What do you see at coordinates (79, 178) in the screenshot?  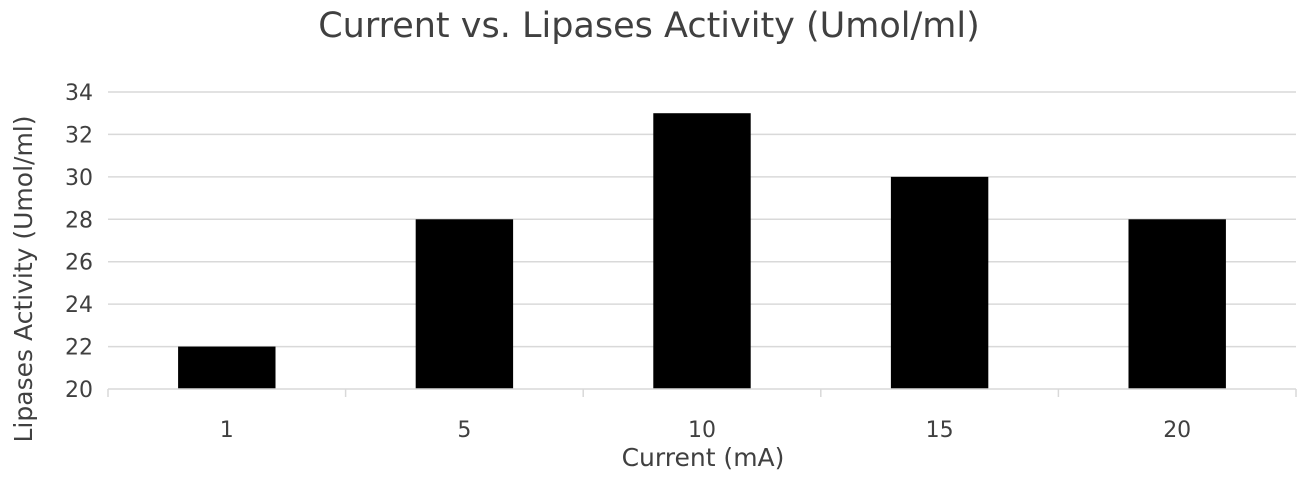 I see `y-tick-label: 30` at bounding box center [79, 178].